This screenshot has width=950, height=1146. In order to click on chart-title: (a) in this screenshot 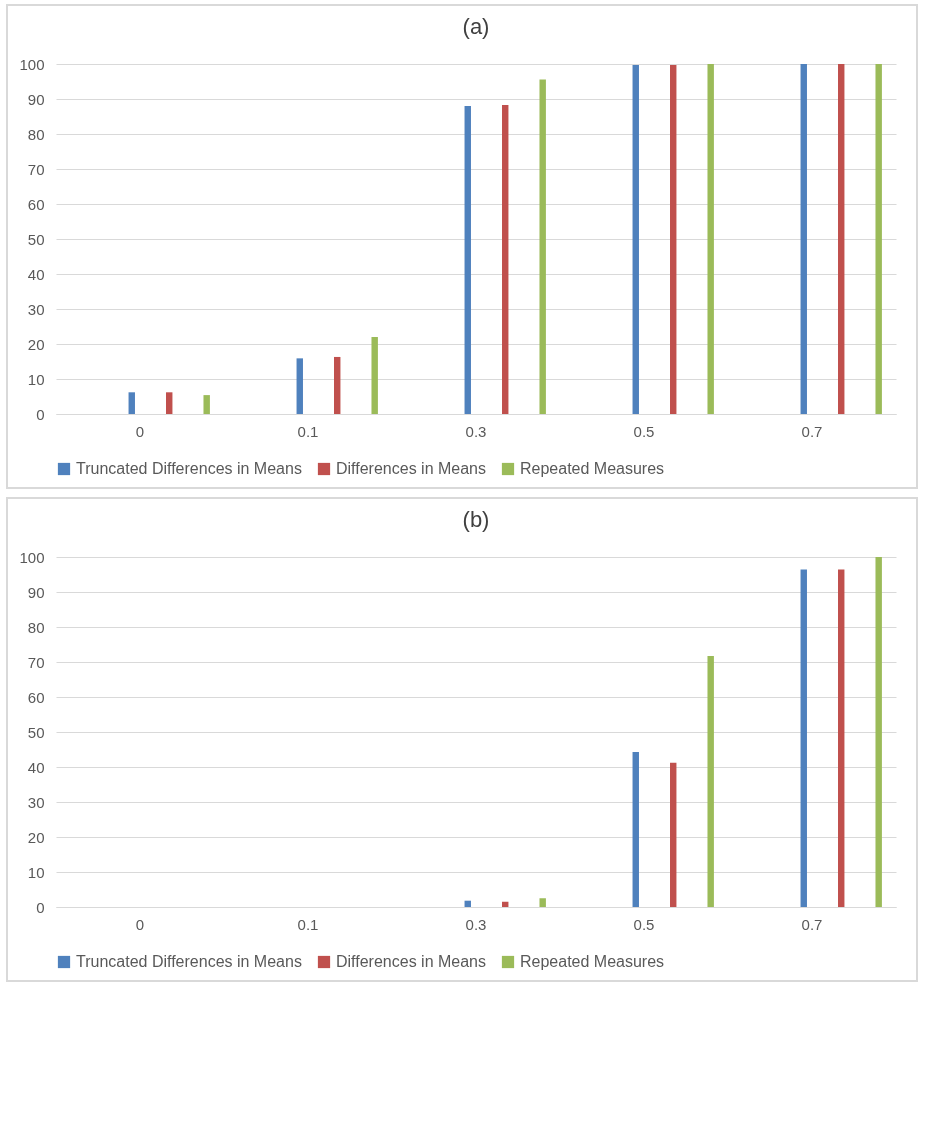, I will do `click(476, 26)`.